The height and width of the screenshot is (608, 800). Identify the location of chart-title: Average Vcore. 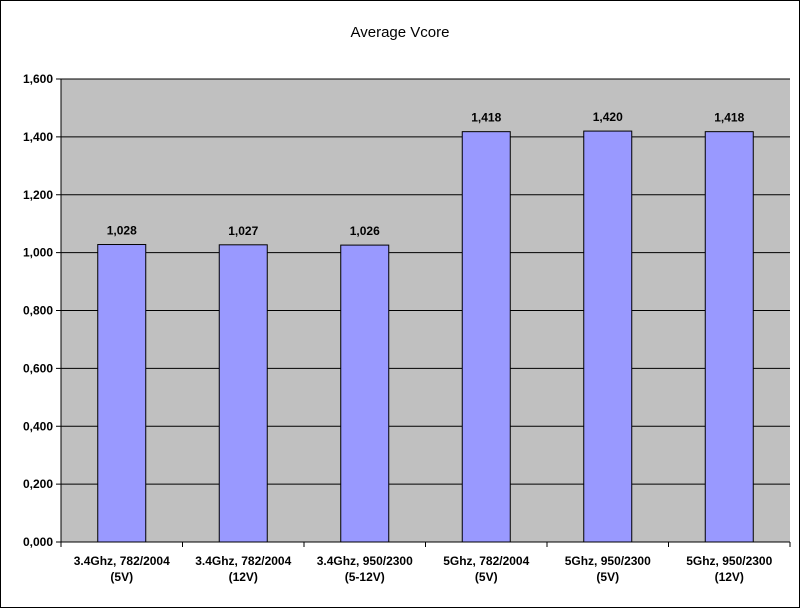
(400, 32).